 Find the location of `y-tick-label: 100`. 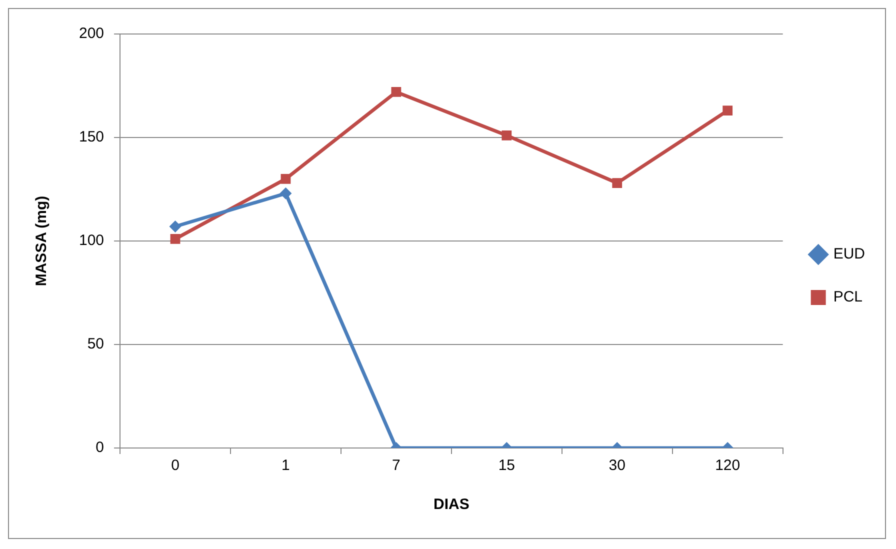

y-tick-label: 100 is located at coordinates (91, 241).